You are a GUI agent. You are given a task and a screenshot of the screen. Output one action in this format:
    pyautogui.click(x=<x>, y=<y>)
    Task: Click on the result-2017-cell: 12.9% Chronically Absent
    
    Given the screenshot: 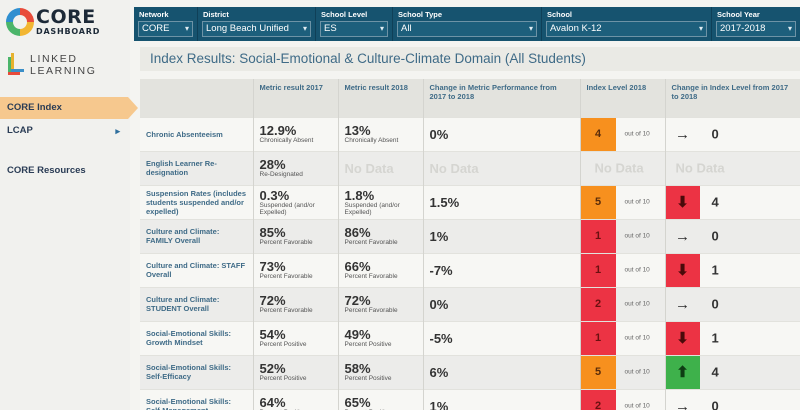 What is the action you would take?
    pyautogui.click(x=296, y=133)
    